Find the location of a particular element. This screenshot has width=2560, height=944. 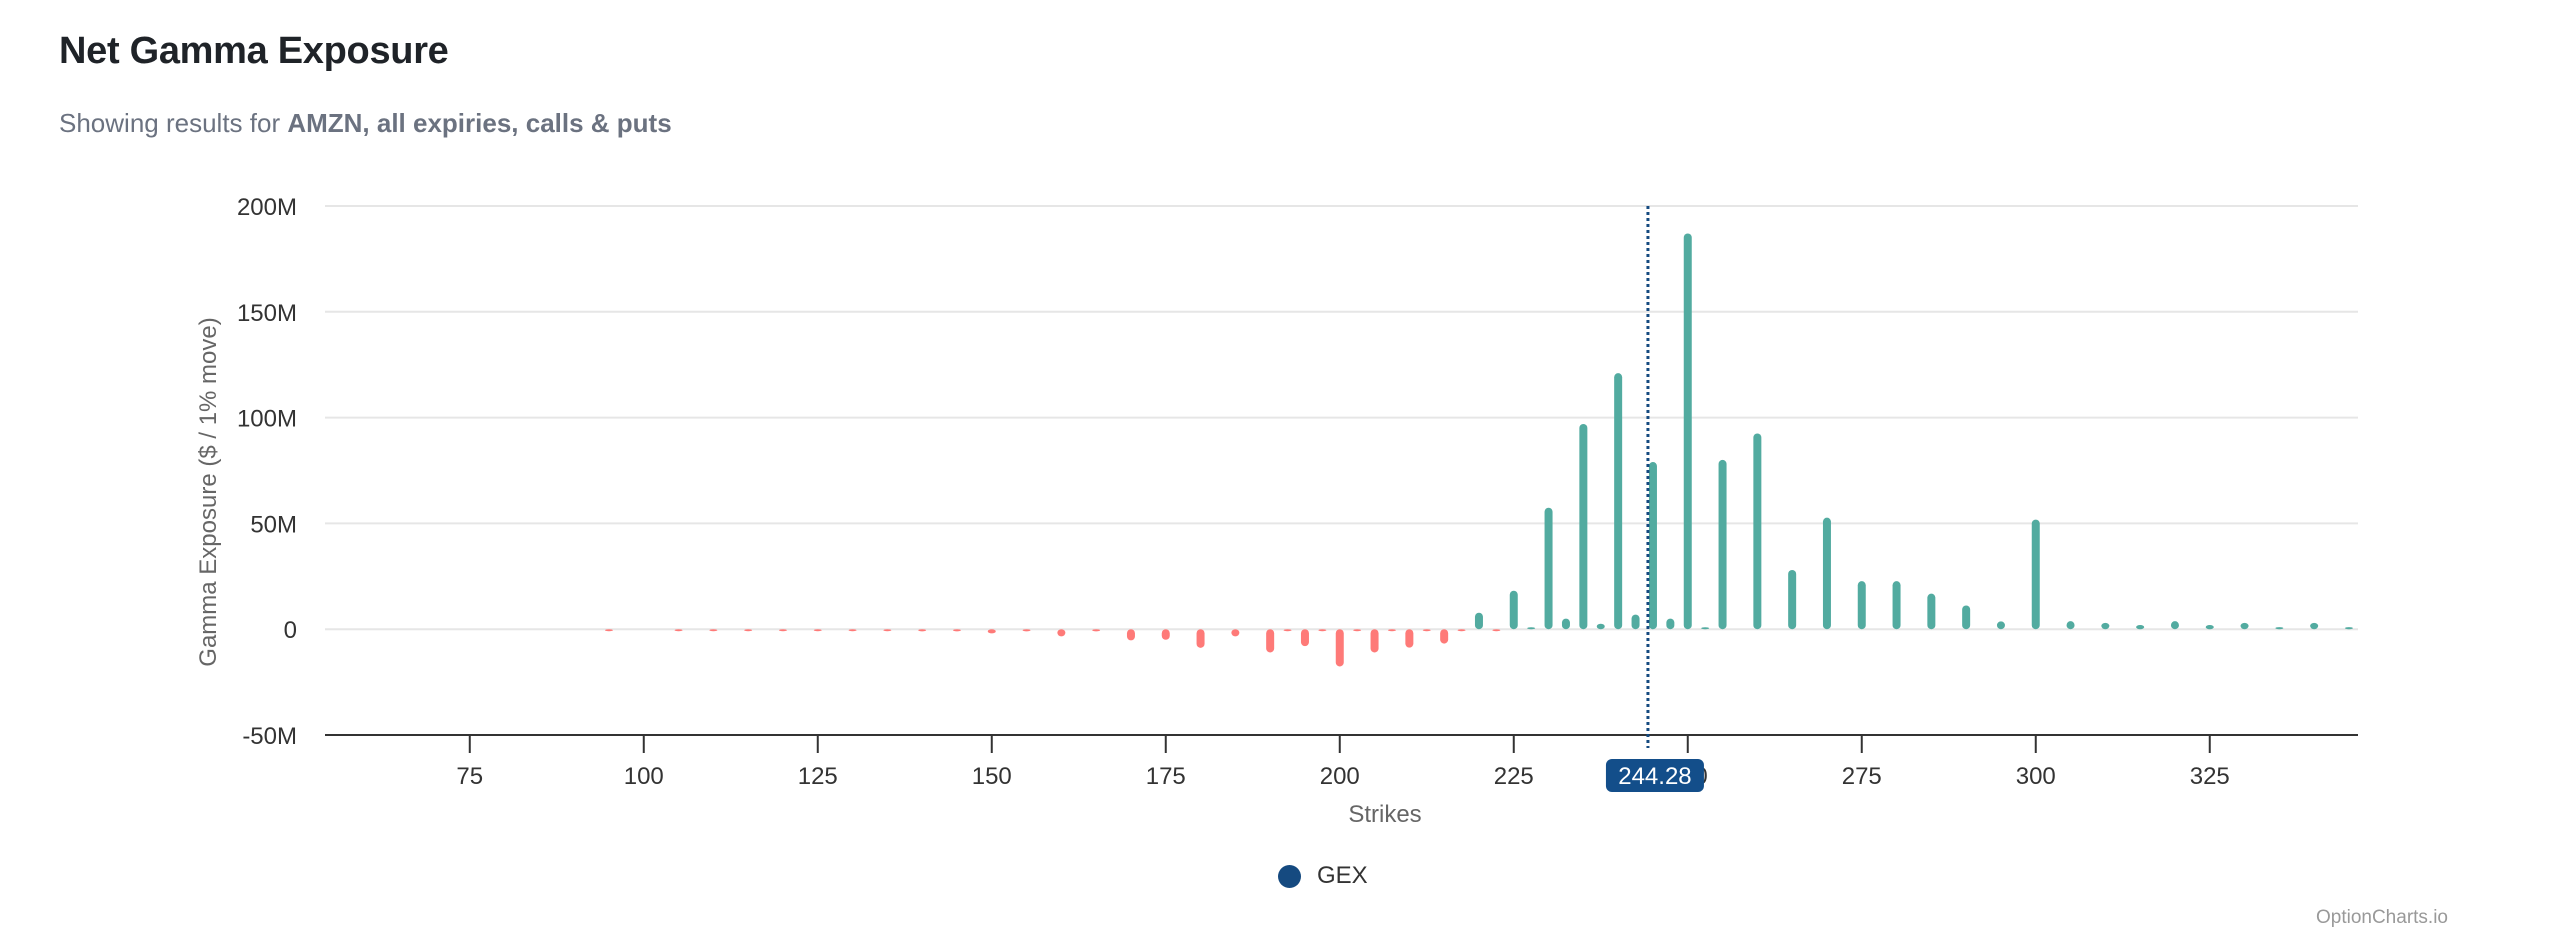

x-tick-label: 150 is located at coordinates (992, 776).